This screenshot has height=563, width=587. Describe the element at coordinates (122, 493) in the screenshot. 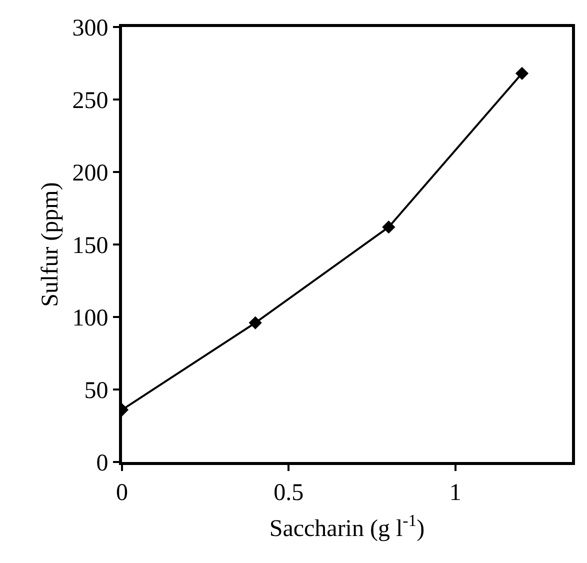

I see `x-tick-label: 0` at that location.